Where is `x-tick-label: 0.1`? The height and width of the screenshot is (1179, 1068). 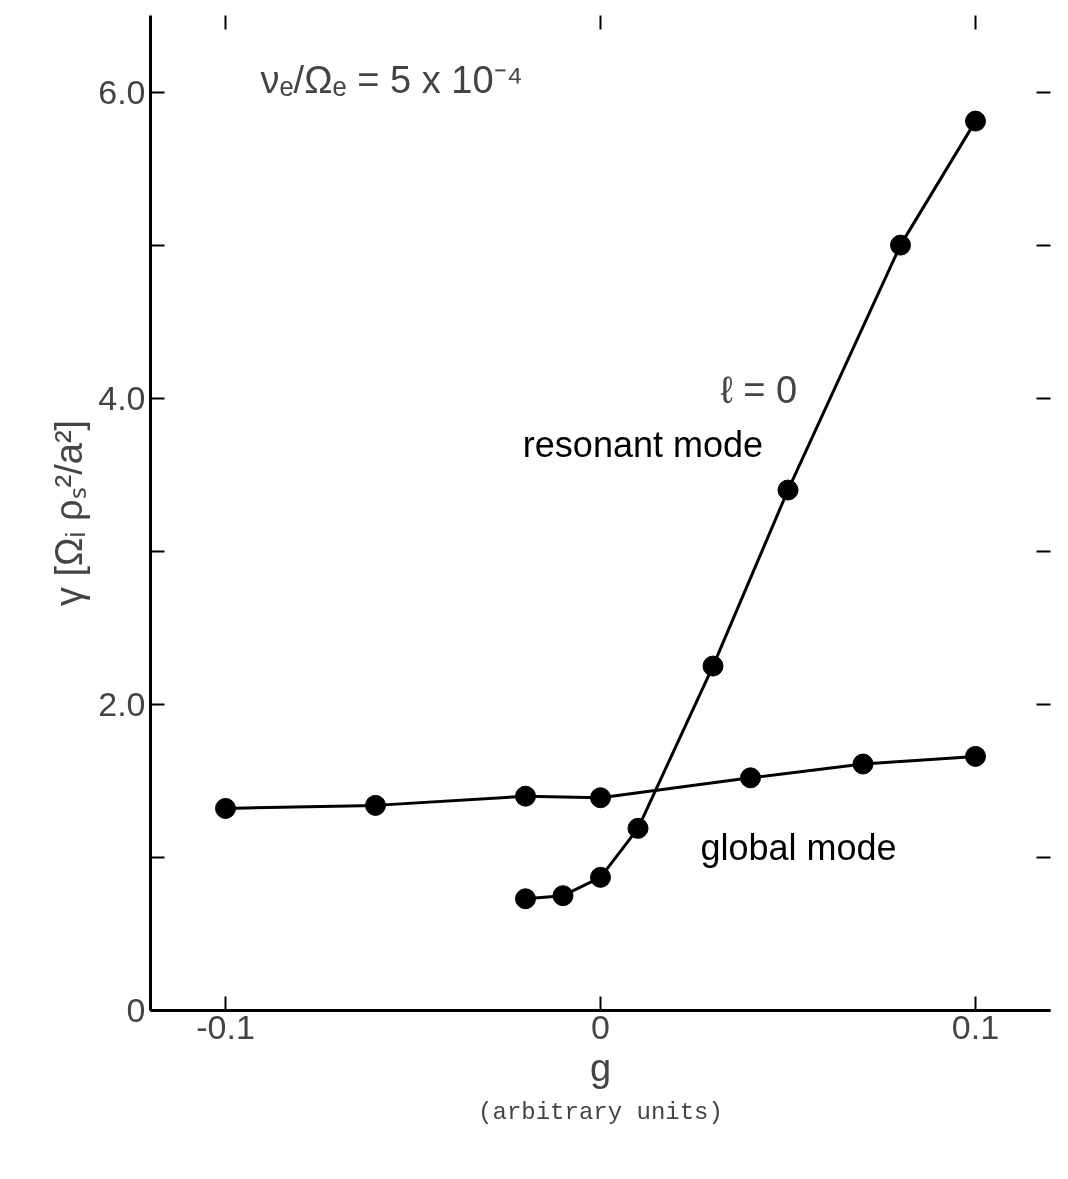 x-tick-label: 0.1 is located at coordinates (975, 1026).